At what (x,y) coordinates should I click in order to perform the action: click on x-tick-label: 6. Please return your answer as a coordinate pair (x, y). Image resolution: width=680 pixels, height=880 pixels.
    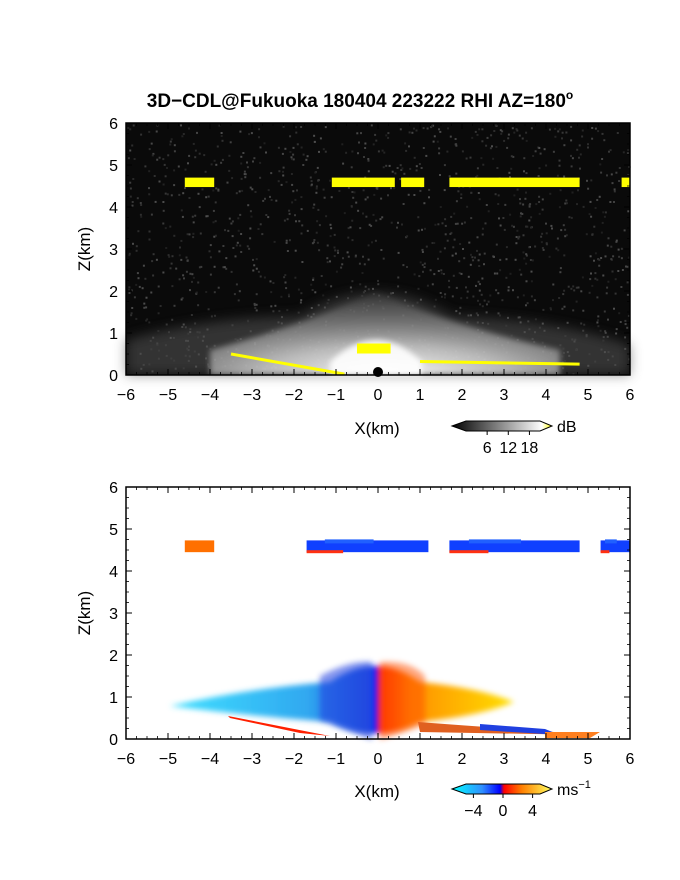
    Looking at the image, I should click on (630, 759).